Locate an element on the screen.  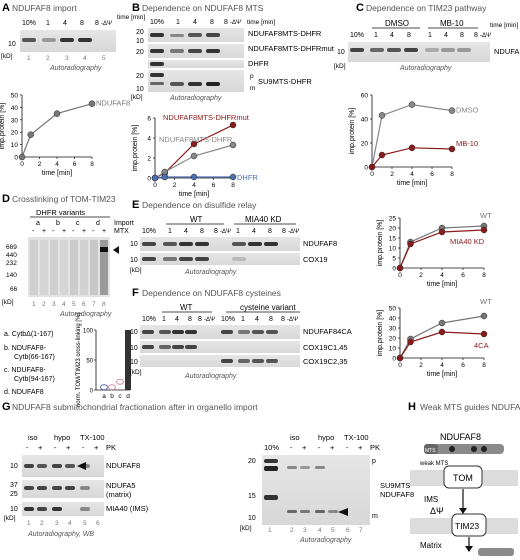
svg-text: MTX is located at coordinates (121, 231).